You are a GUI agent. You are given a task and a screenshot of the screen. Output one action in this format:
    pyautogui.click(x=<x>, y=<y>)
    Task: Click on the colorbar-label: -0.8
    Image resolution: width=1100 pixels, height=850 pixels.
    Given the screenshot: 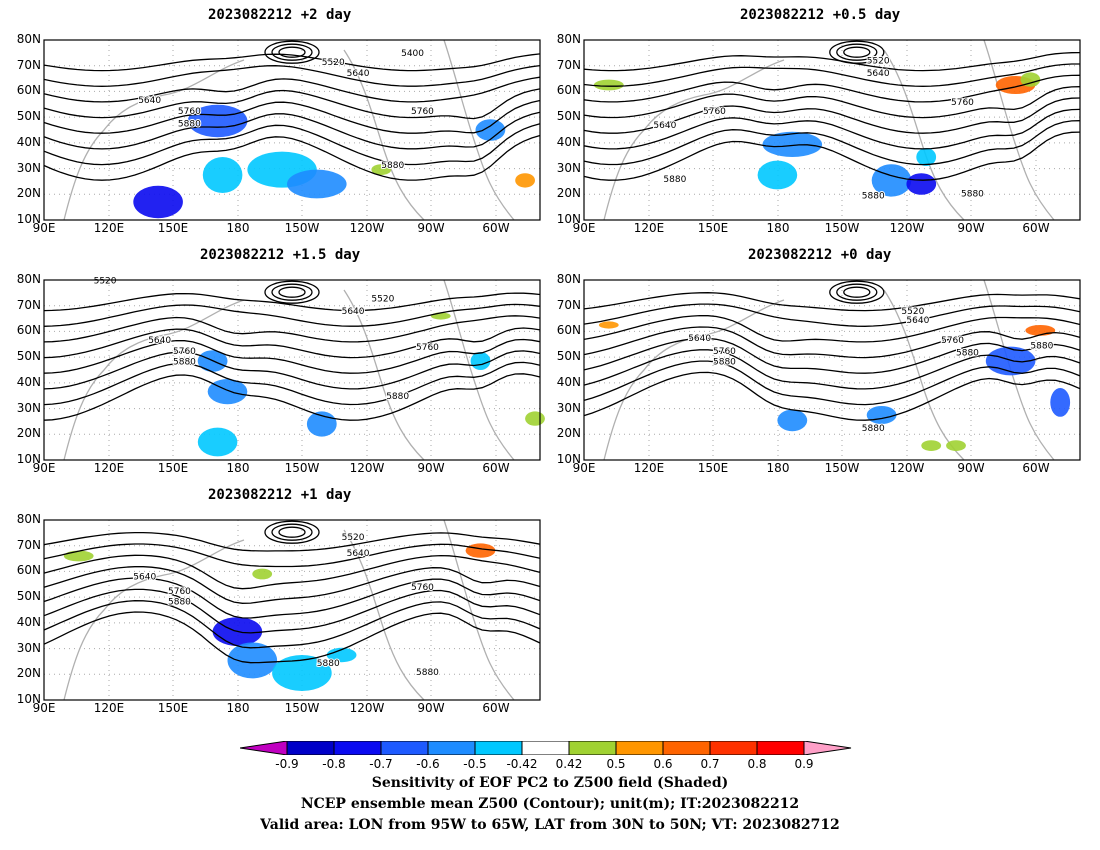 What is the action you would take?
    pyautogui.click(x=334, y=764)
    